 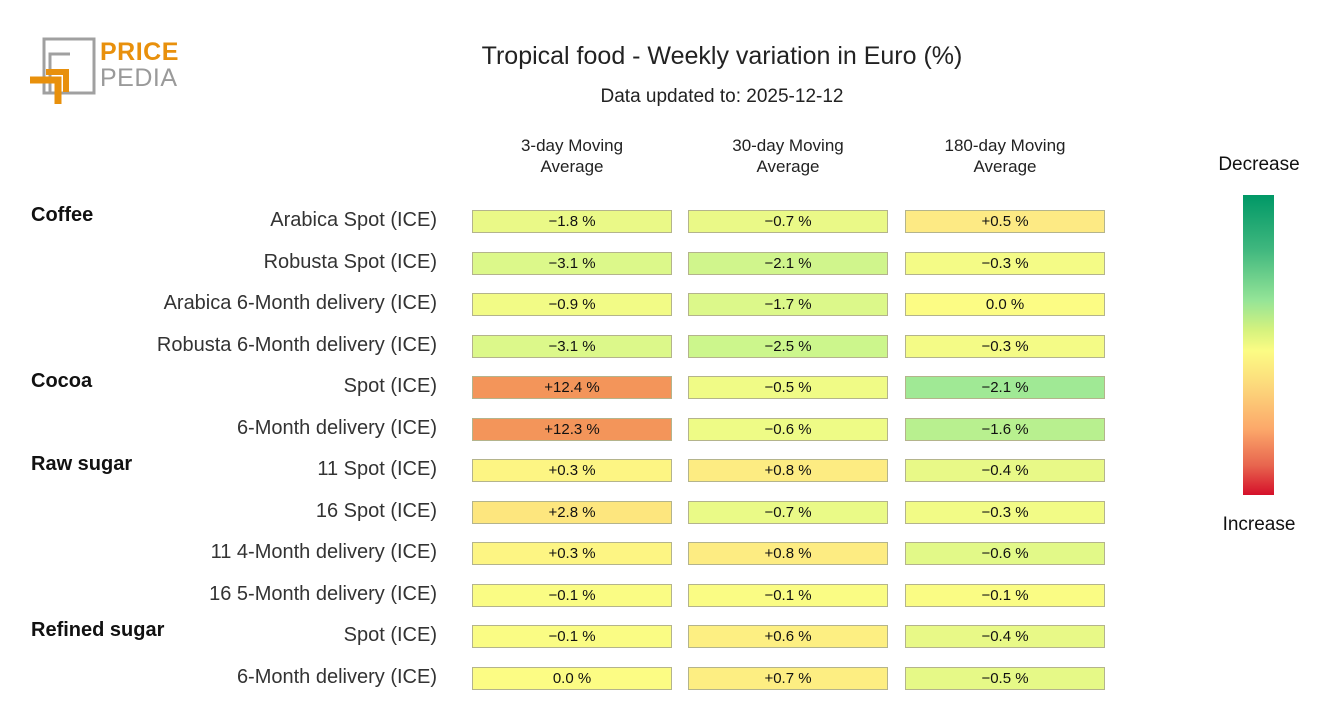 What do you see at coordinates (572, 387) in the screenshot?
I see `heatmap-cell: +12.4 %` at bounding box center [572, 387].